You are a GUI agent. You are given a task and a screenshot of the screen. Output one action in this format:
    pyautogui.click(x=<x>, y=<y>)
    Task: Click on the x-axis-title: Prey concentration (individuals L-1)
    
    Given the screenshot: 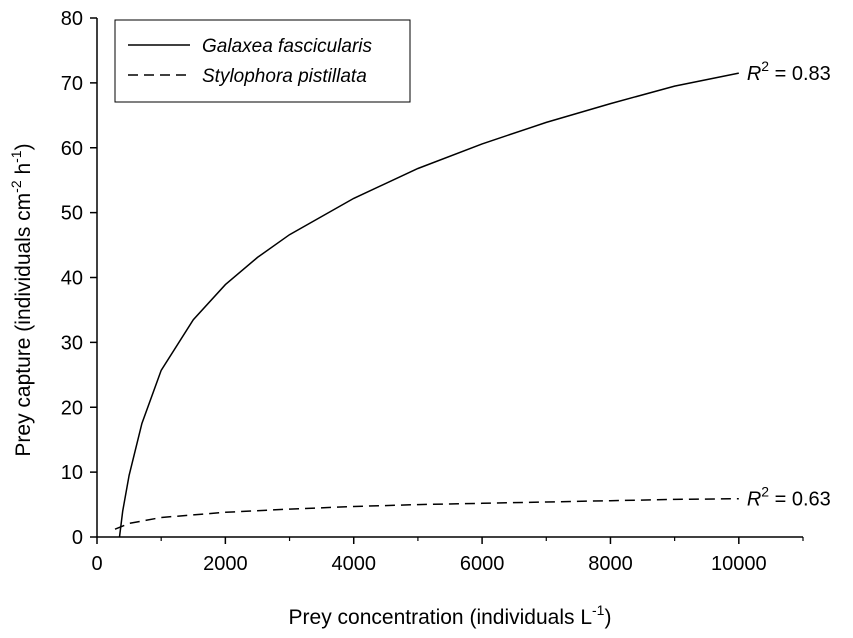 What is the action you would take?
    pyautogui.click(x=450, y=615)
    